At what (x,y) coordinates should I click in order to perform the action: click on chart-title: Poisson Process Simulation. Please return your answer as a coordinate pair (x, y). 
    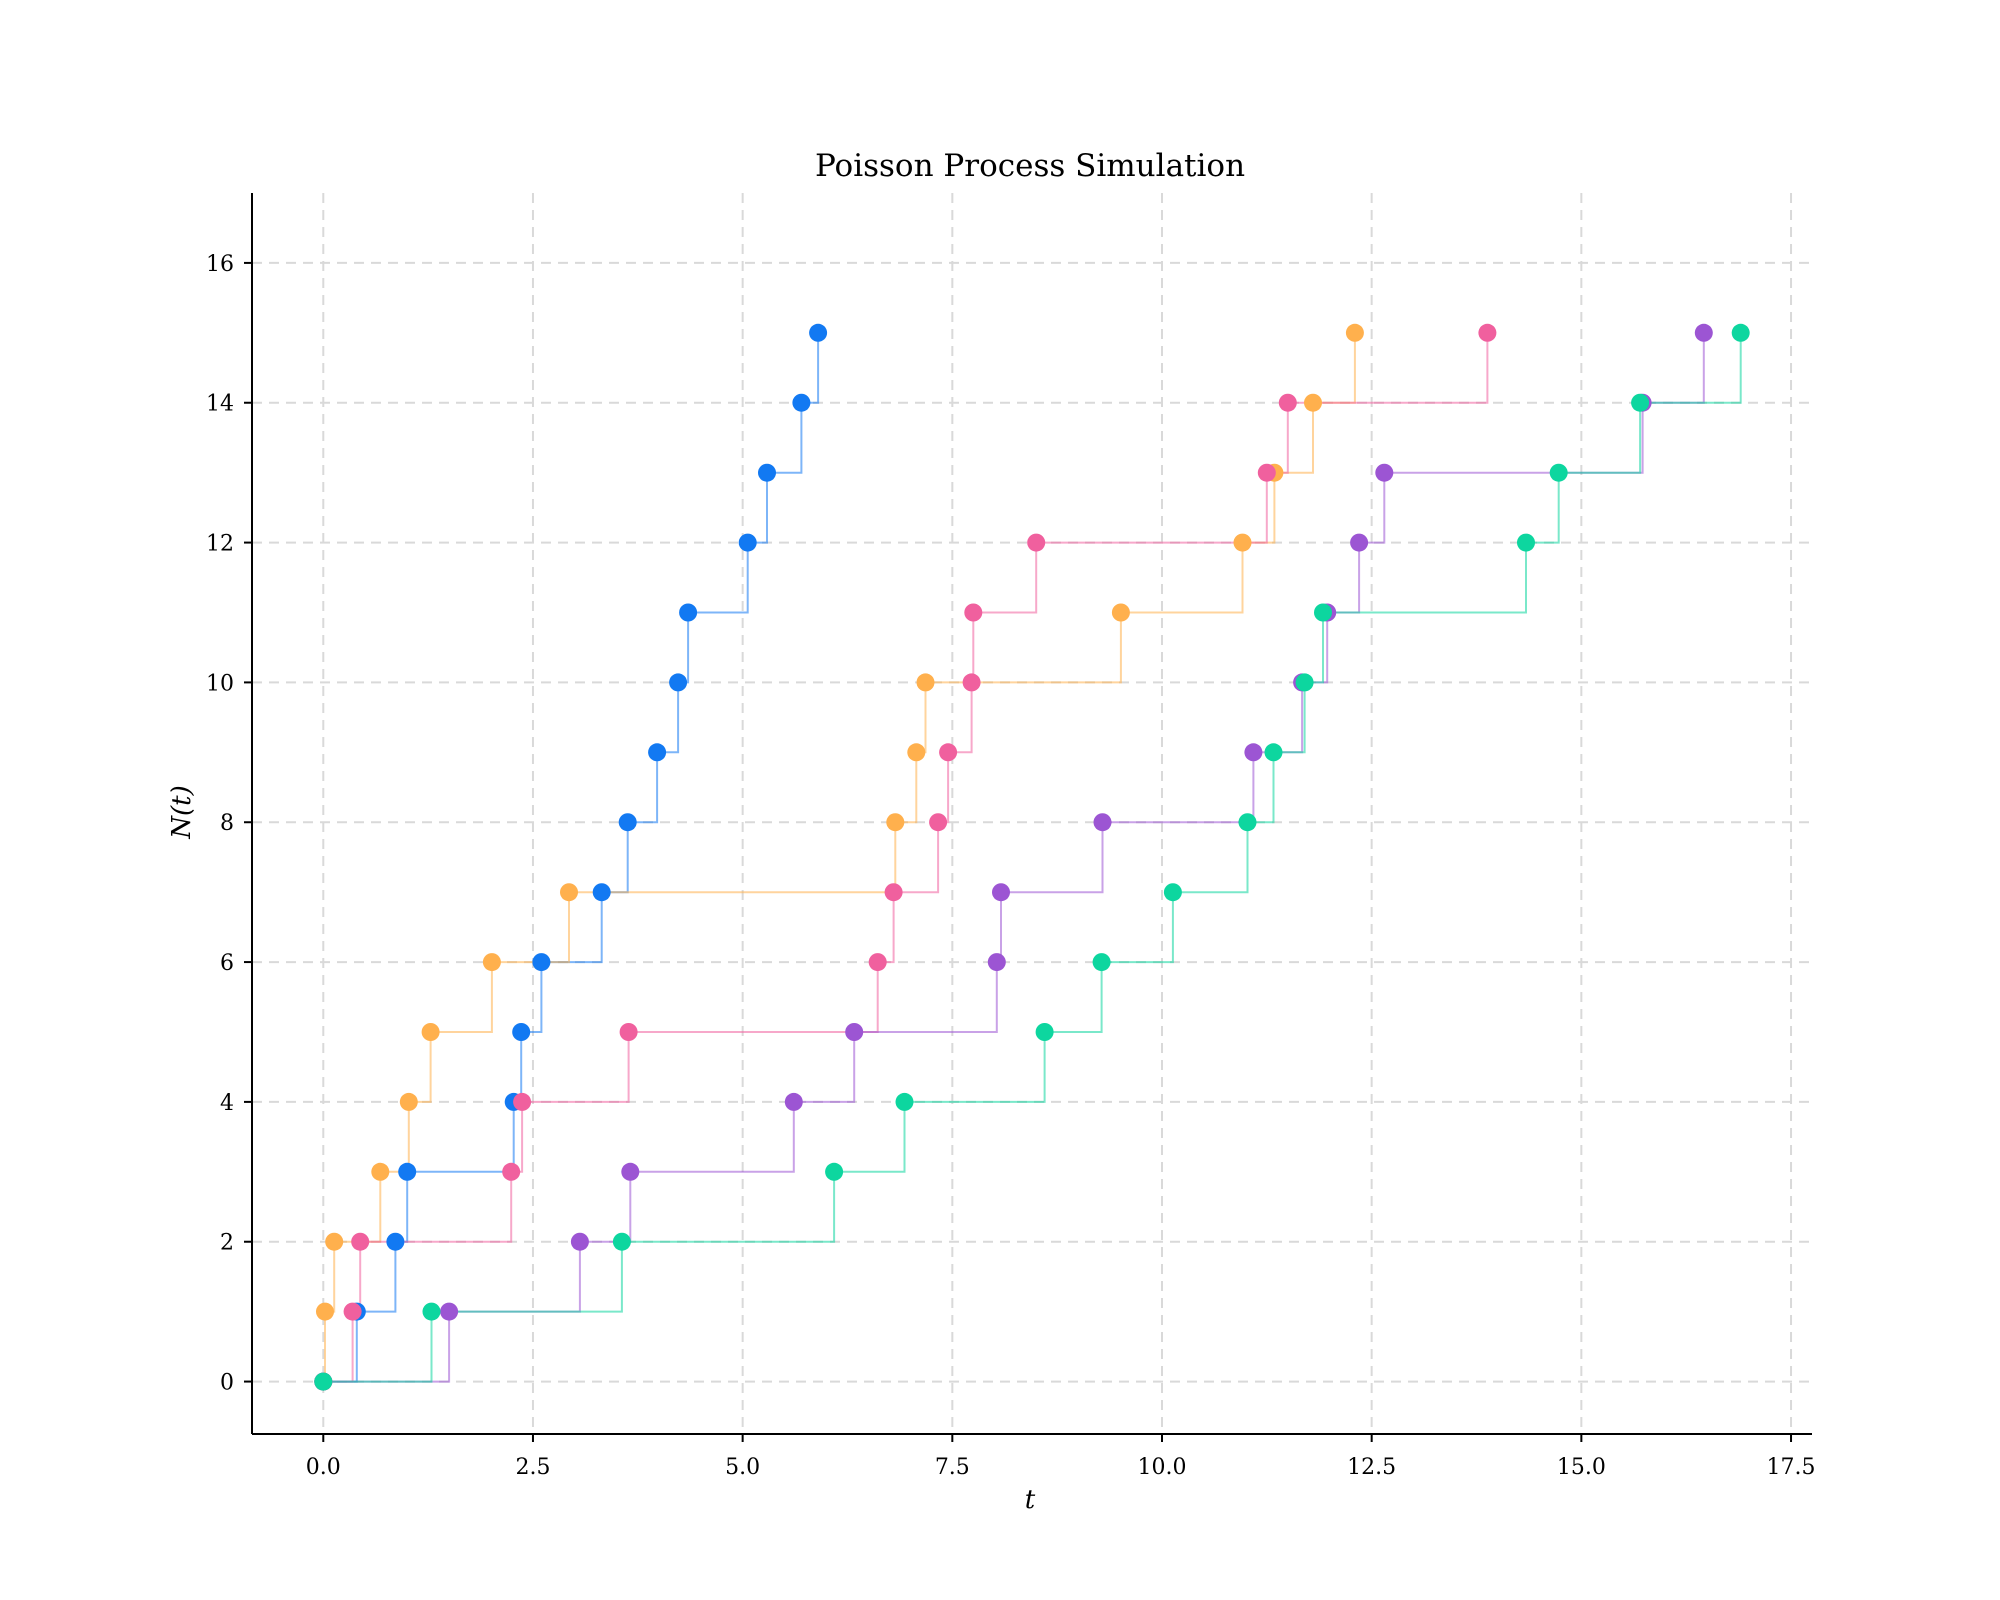
    Looking at the image, I should click on (1030, 166).